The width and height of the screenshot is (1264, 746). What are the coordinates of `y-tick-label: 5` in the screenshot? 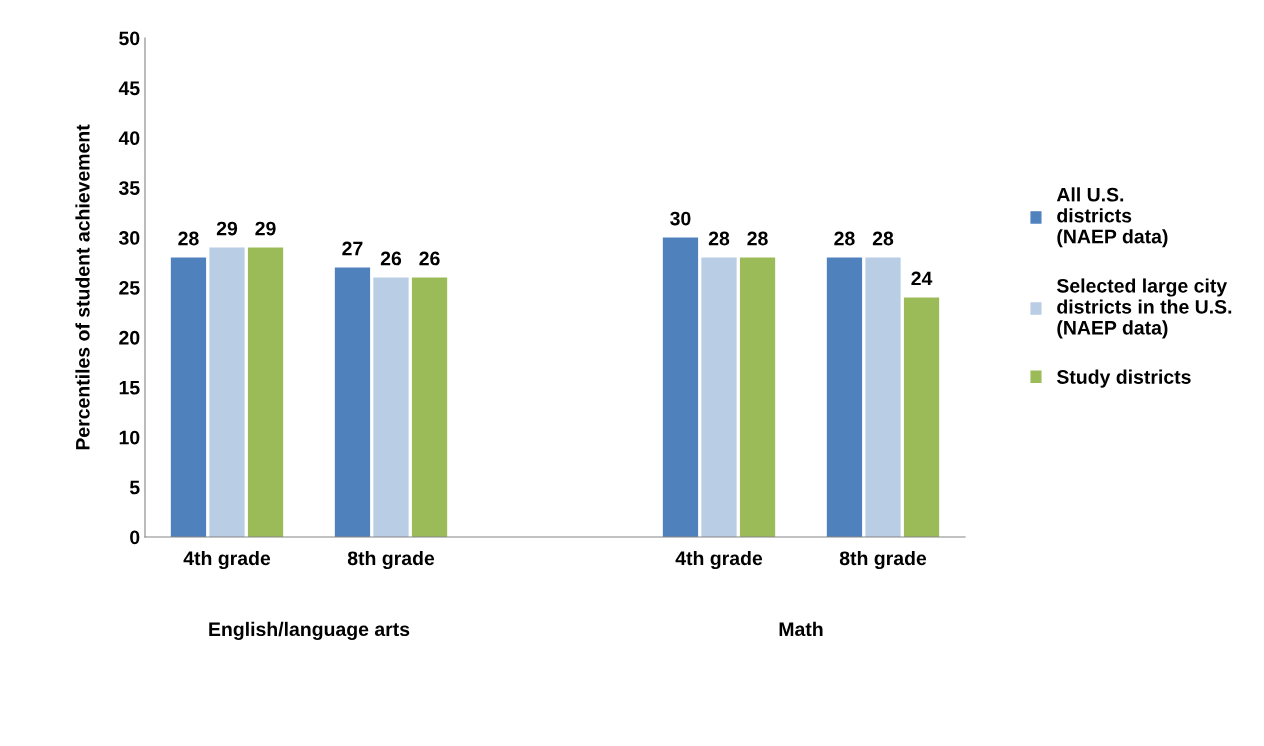 It's located at (134, 487).